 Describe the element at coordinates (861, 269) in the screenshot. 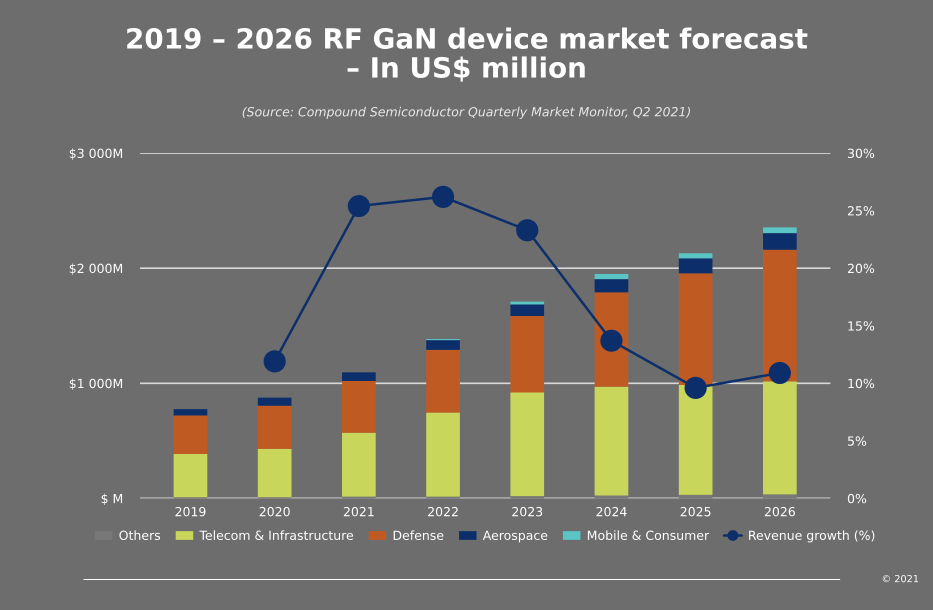

I see `y2-tick-label: 20%` at that location.